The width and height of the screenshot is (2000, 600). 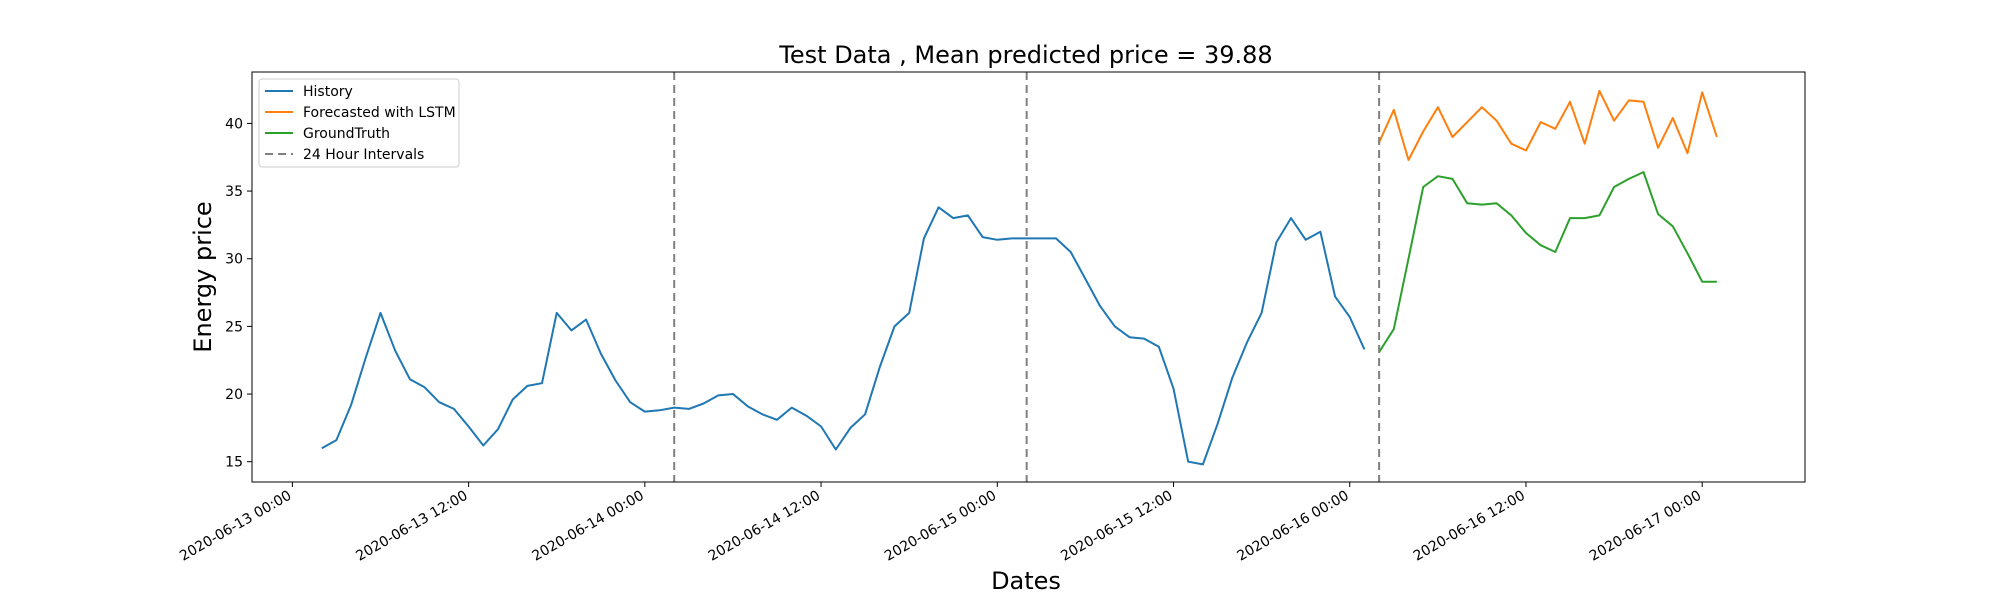 What do you see at coordinates (238, 293) in the screenshot?
I see `y-axis: 15 20 25 30 35 40` at bounding box center [238, 293].